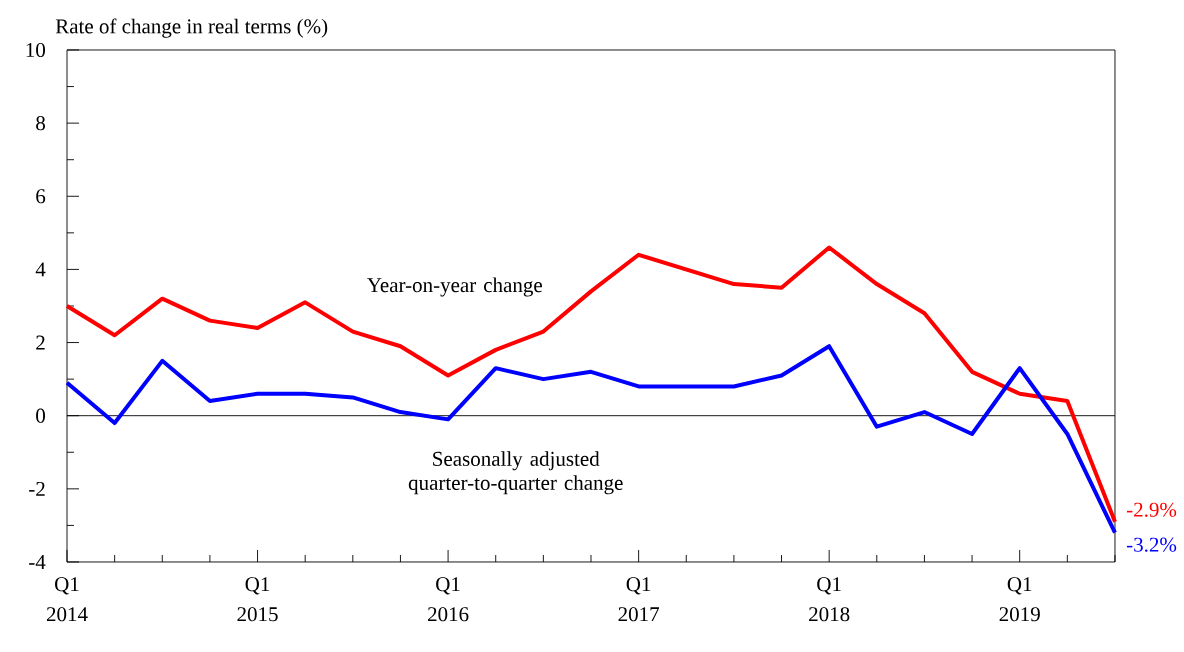 Image resolution: width=1184 pixels, height=652 pixels. What do you see at coordinates (40, 269) in the screenshot?
I see `y-tick-label: 4` at bounding box center [40, 269].